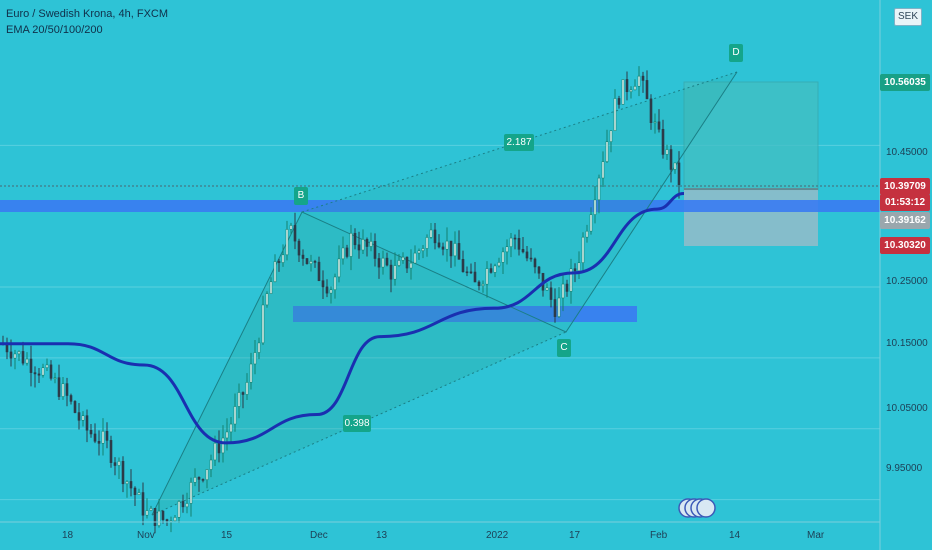 The image size is (932, 550). What do you see at coordinates (564, 348) in the screenshot?
I see `point-c-label: C` at bounding box center [564, 348].